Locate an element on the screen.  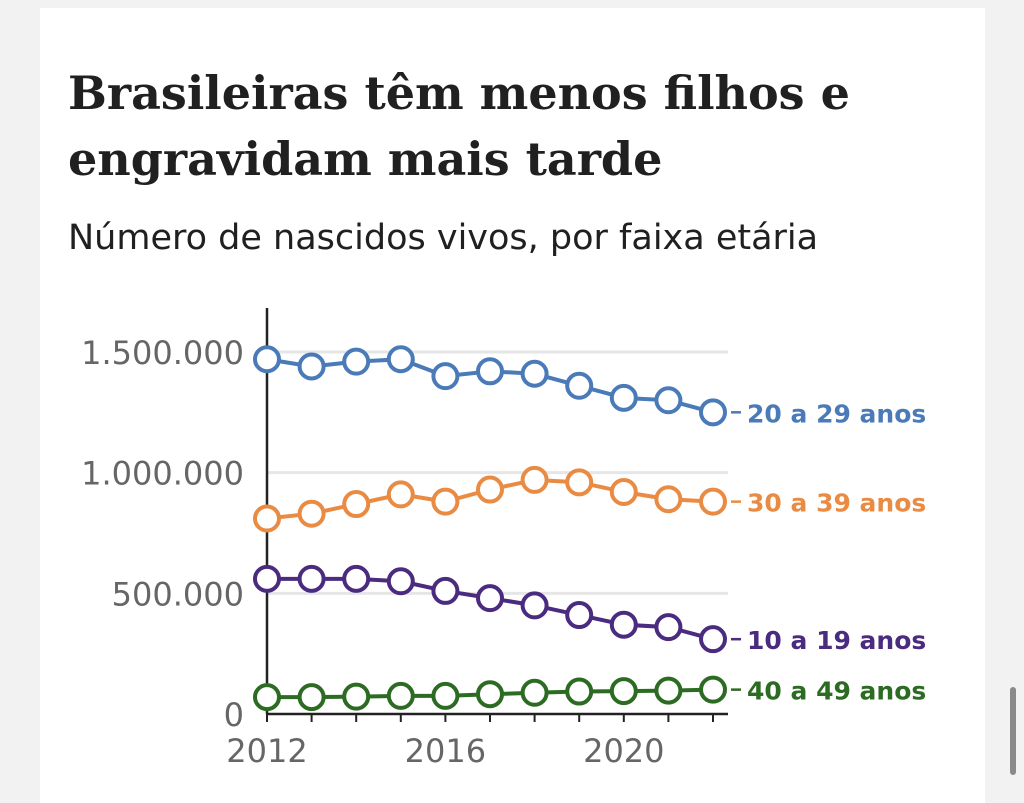
series-label: 30 a 39 anos is located at coordinates (836, 503).